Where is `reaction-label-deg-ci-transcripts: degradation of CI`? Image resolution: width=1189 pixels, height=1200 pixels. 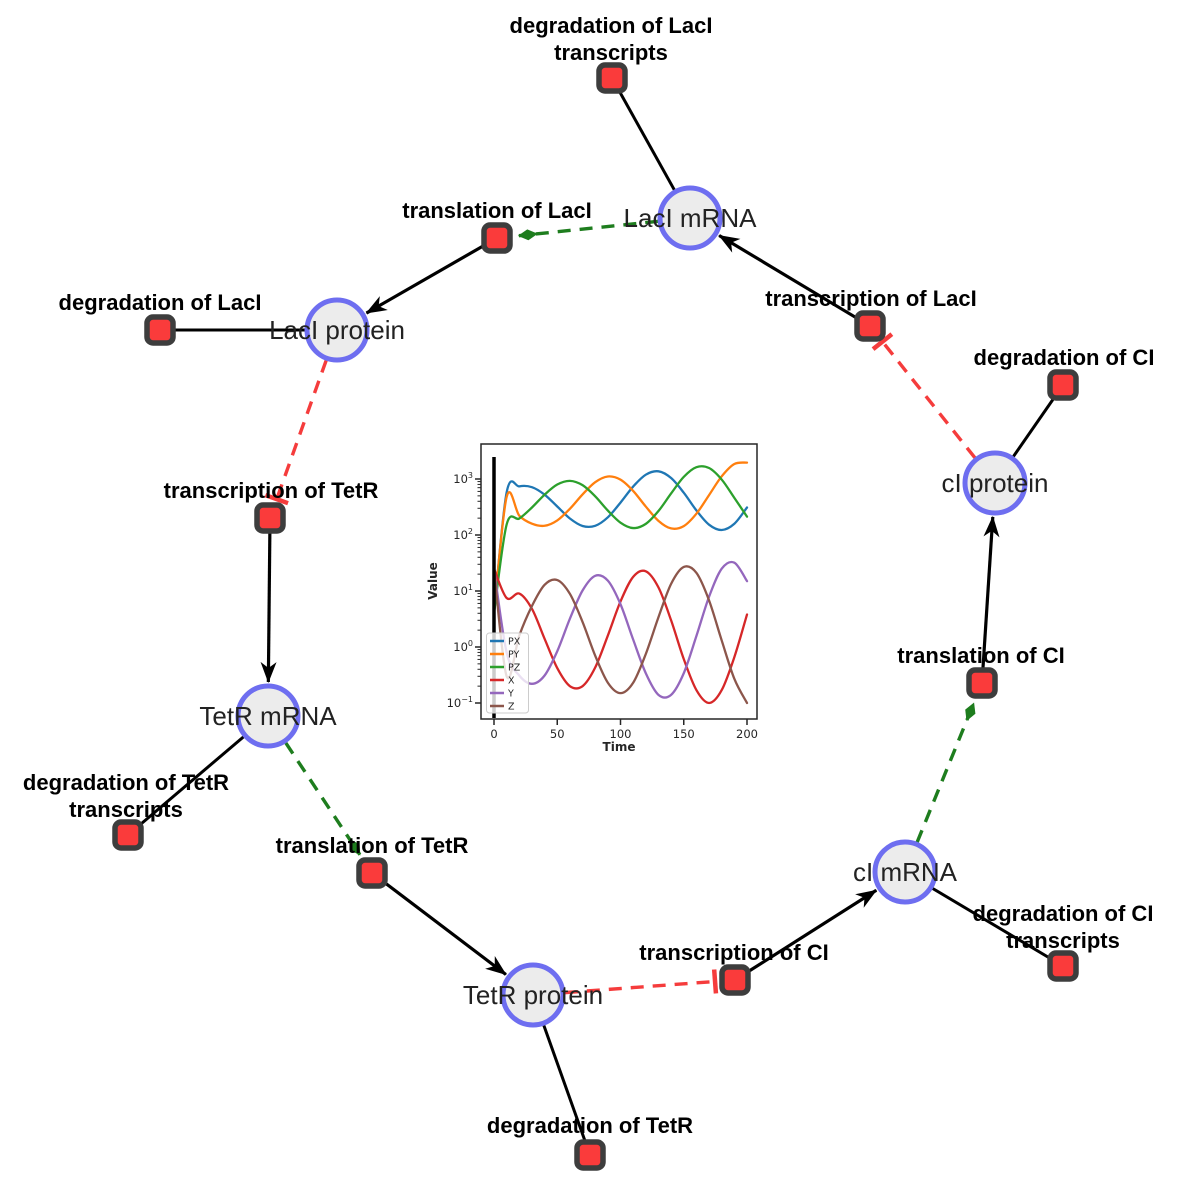 reaction-label-deg-ci-transcripts: degradation of CI is located at coordinates (1063, 913).